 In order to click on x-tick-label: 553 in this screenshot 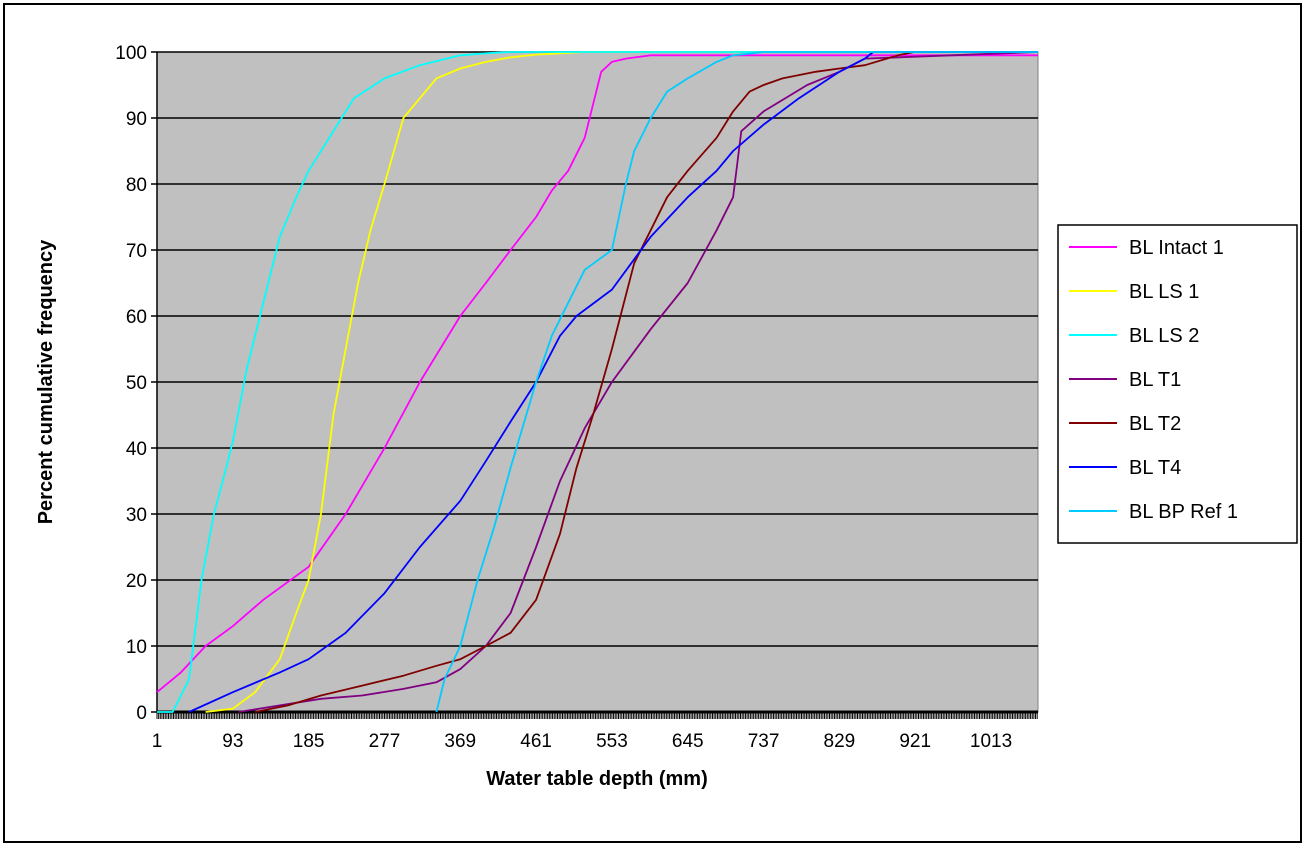, I will do `click(612, 741)`.